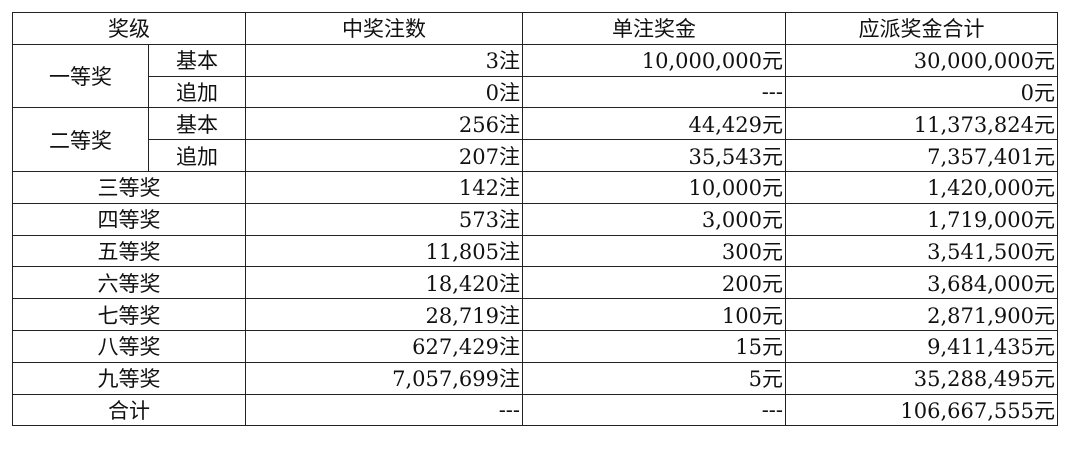 This screenshot has height=469, width=1080. What do you see at coordinates (384, 28) in the screenshot?
I see `header-cell: 中奖注数` at bounding box center [384, 28].